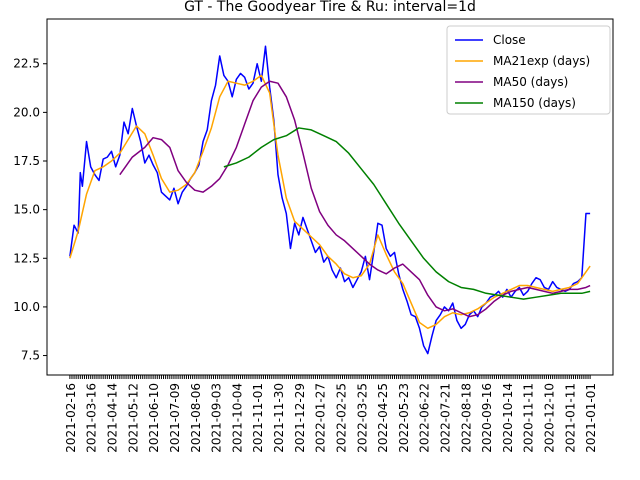 The width and height of the screenshot is (640, 480). Describe the element at coordinates (509, 40) in the screenshot. I see `legend-label: Close` at that location.